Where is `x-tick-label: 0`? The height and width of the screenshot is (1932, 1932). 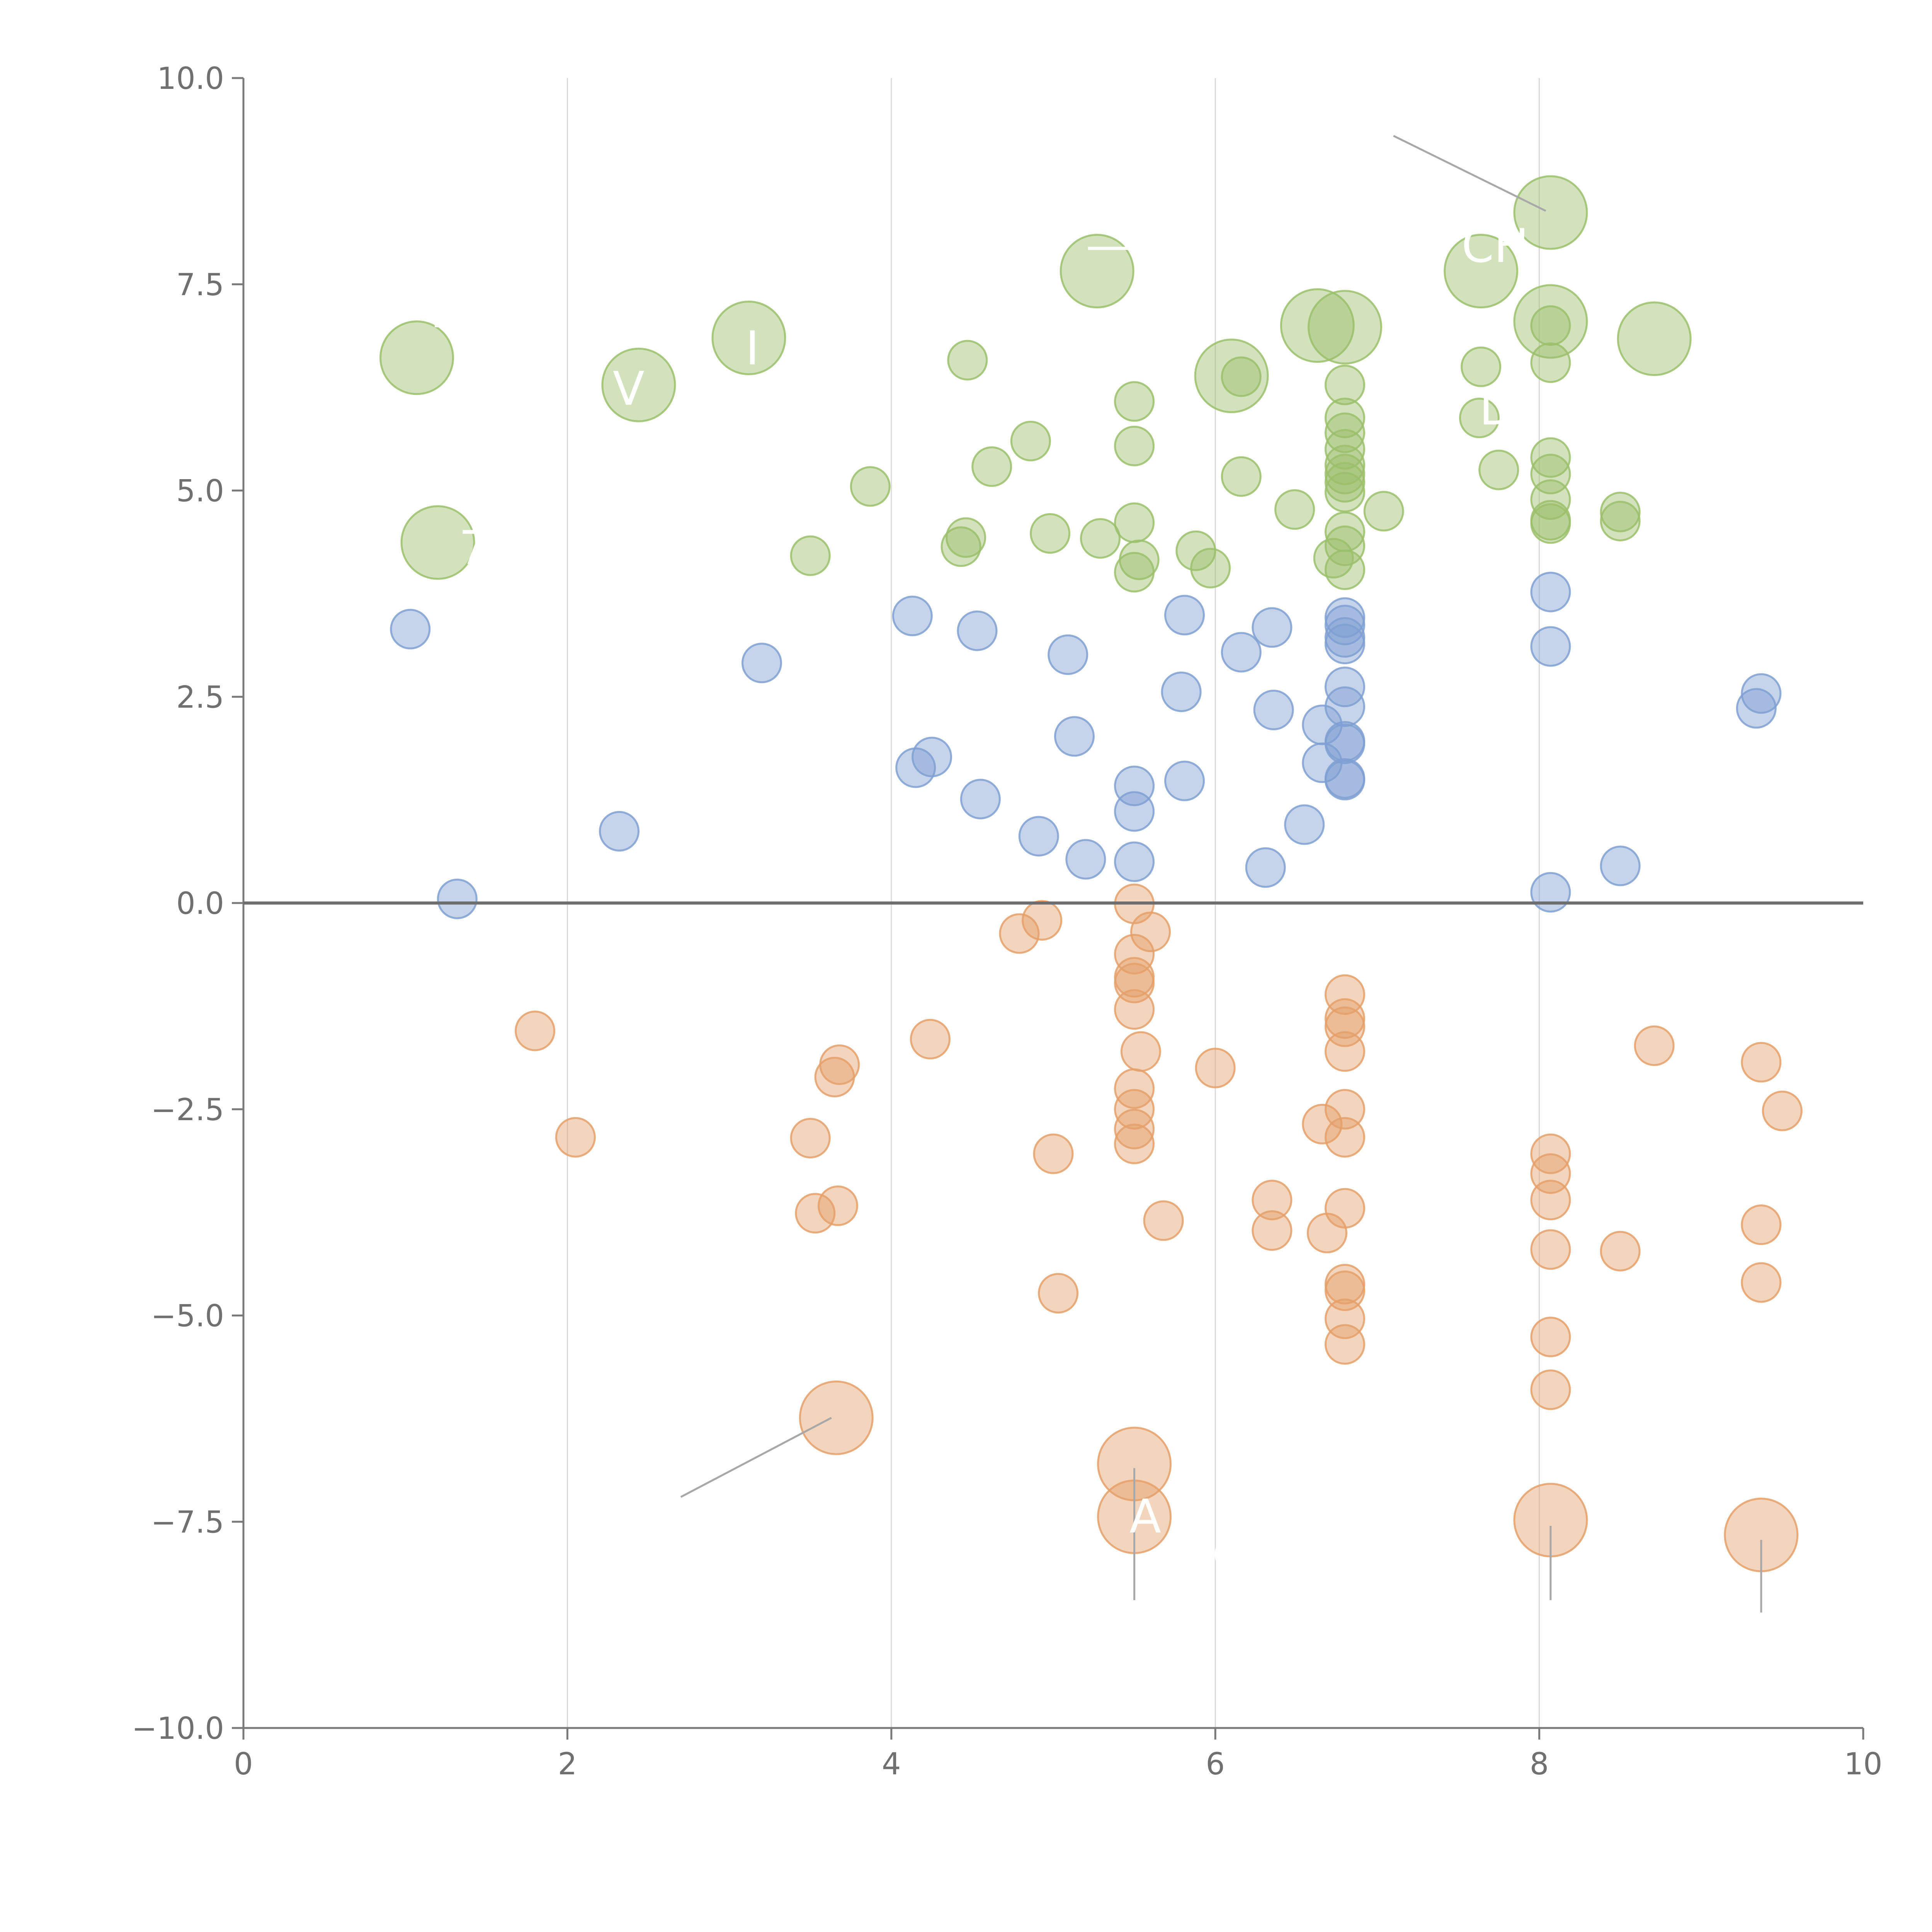
x-tick-label: 0 is located at coordinates (244, 1765).